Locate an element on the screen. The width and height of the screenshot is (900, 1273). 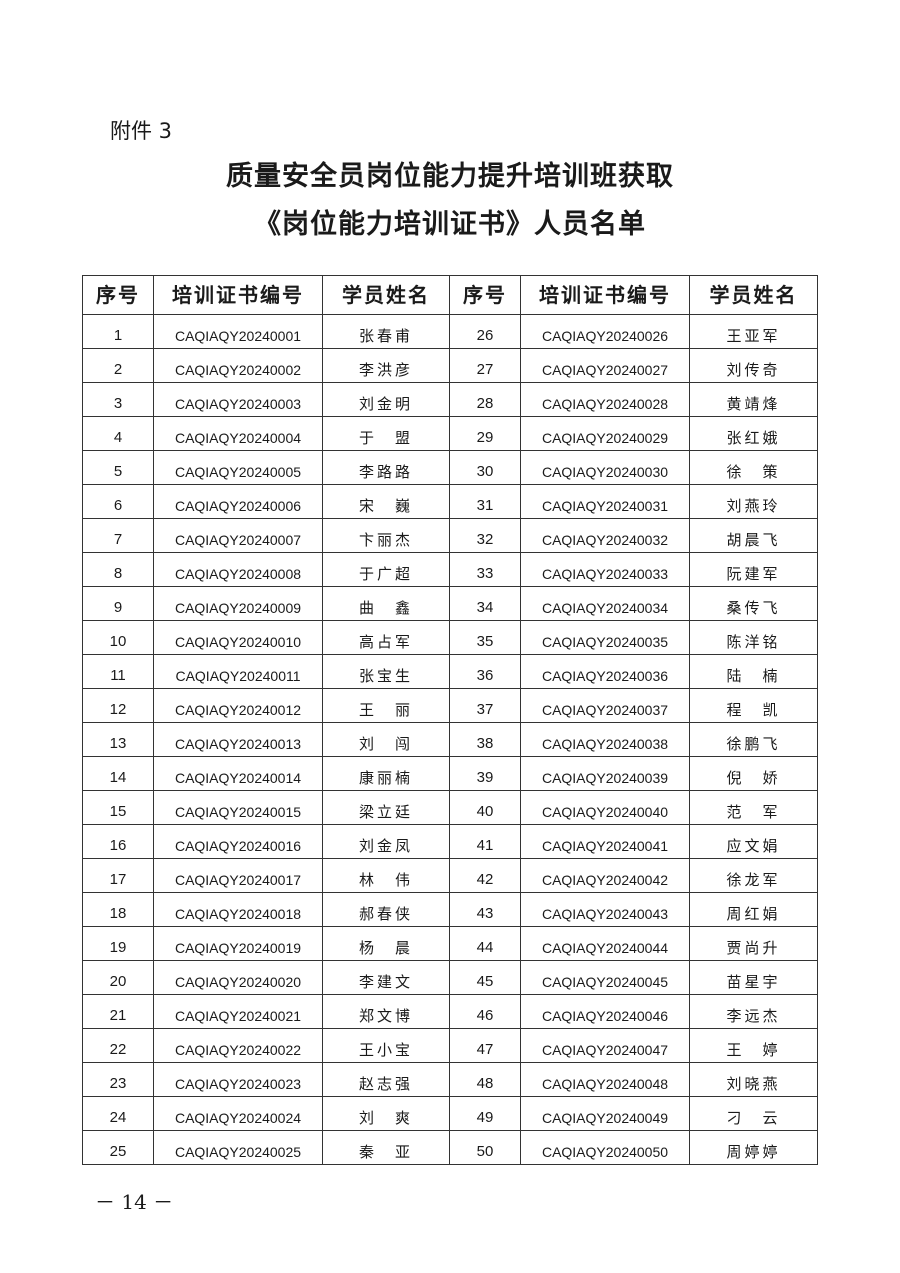
header-name: 学员姓名 is located at coordinates (753, 295).